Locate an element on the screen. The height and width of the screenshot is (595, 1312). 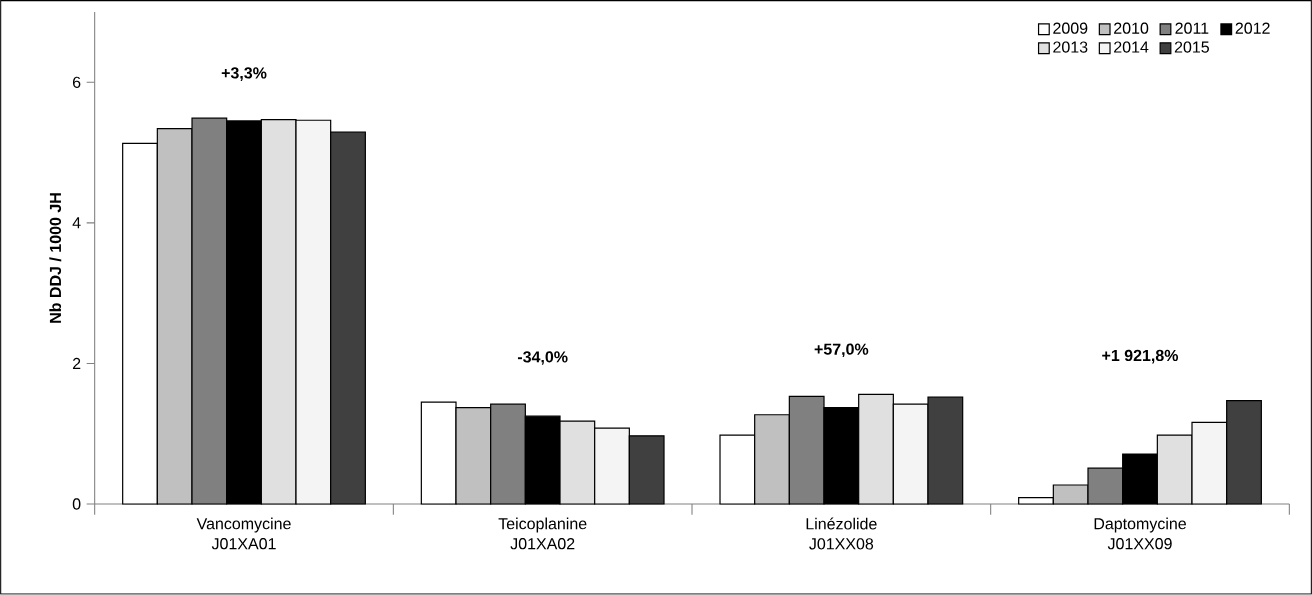
legend-label: 2013 is located at coordinates (1070, 47).